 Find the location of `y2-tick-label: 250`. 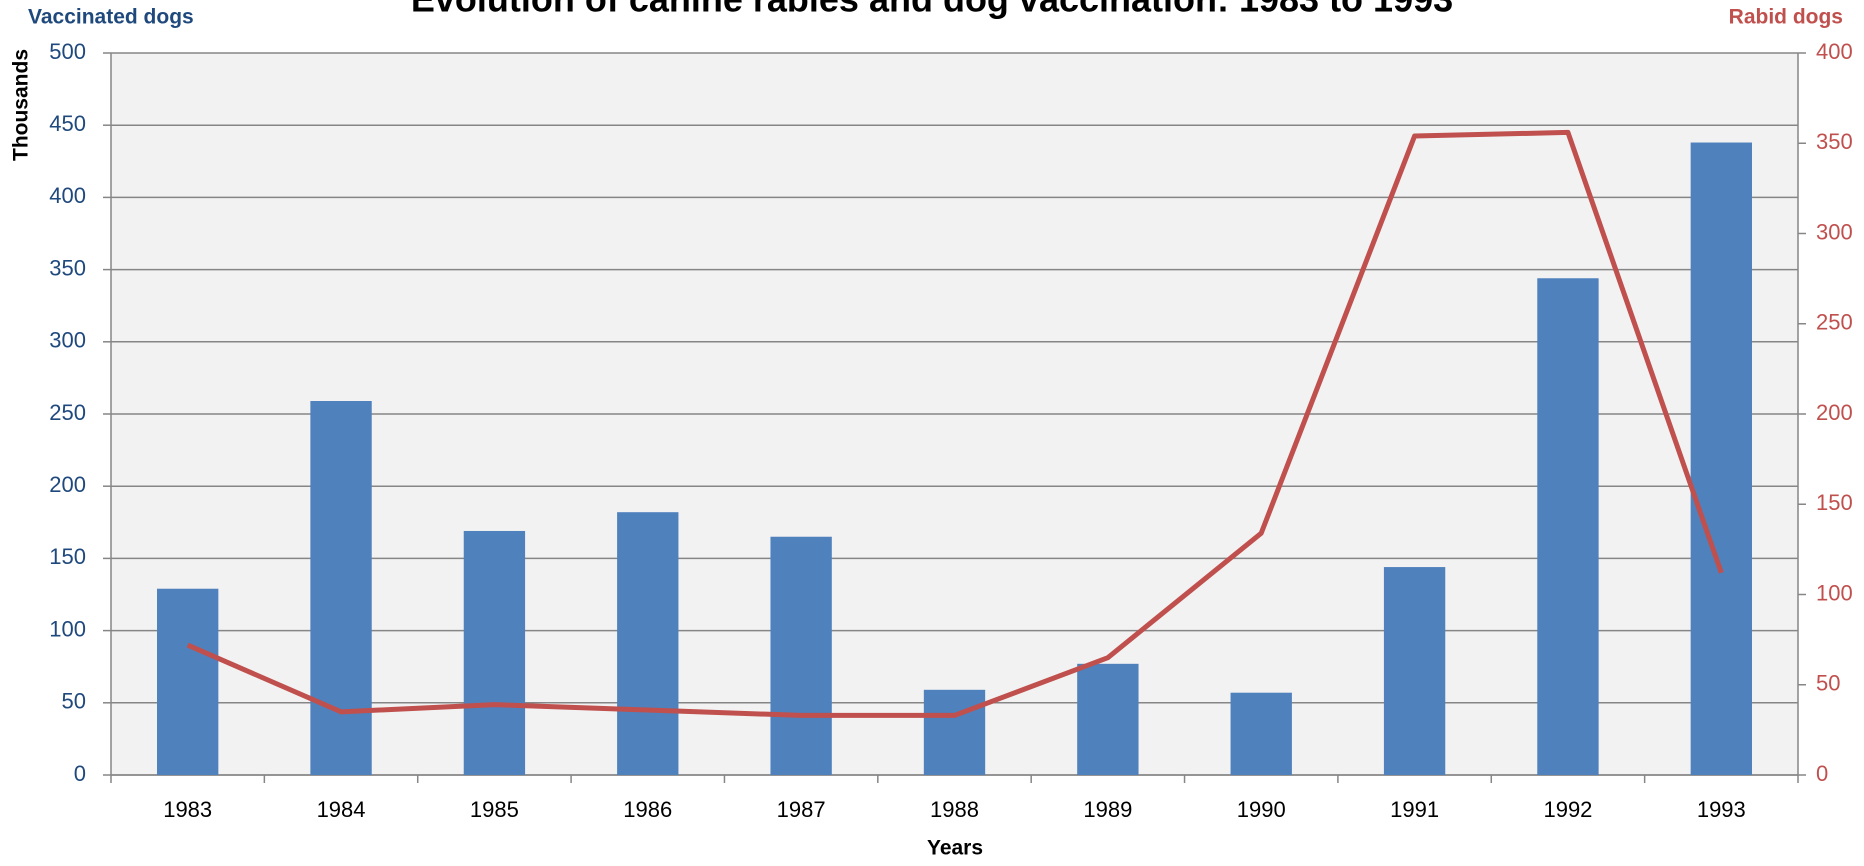

y2-tick-label: 250 is located at coordinates (1834, 322).